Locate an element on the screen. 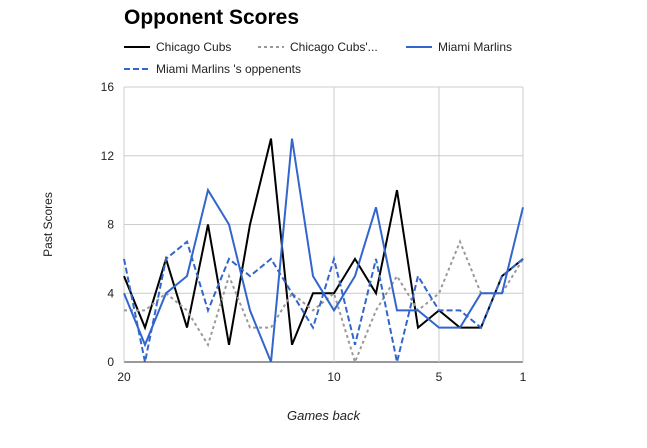 Image resolution: width=647 pixels, height=448 pixels. y-tick-label: 4 is located at coordinates (110, 293).